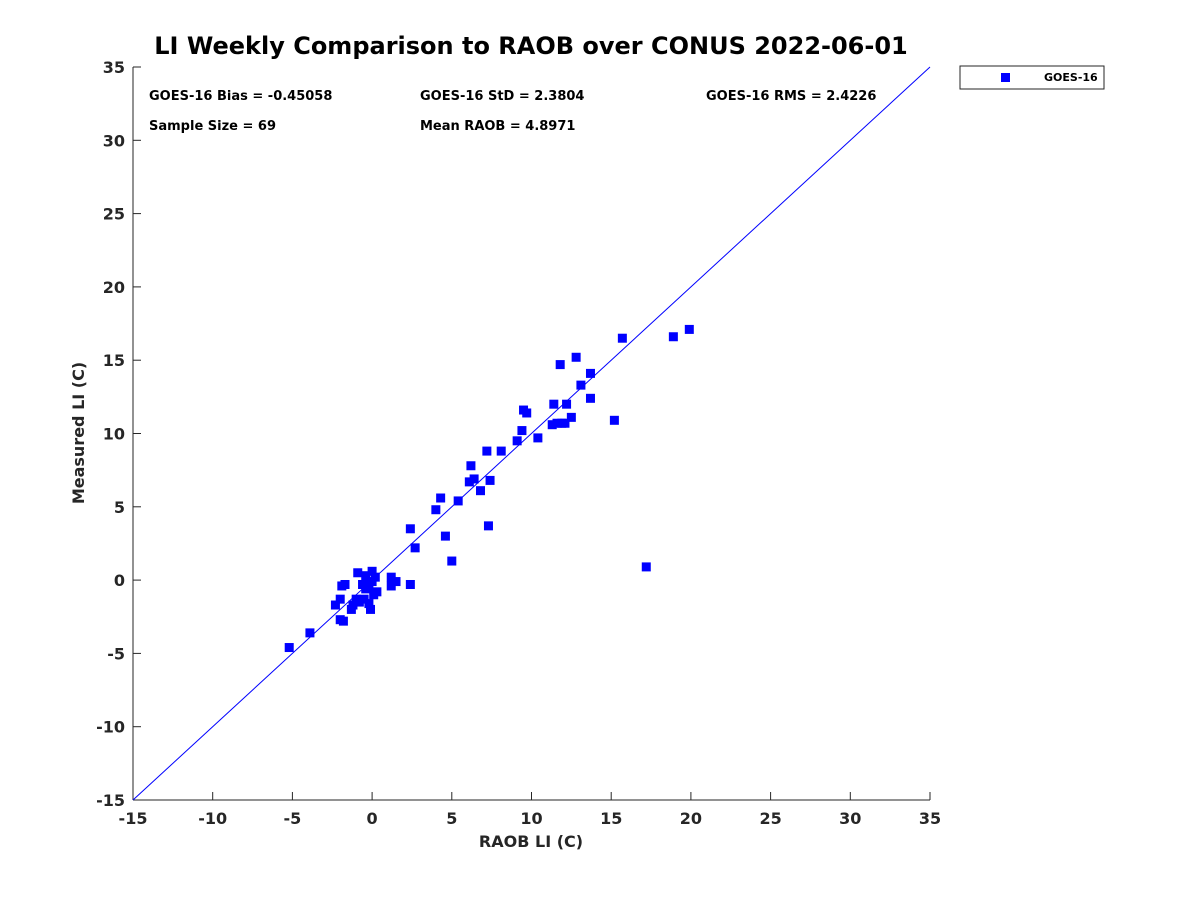 This screenshot has width=1200, height=900. Describe the element at coordinates (114, 214) in the screenshot. I see `y-tick-label: 25` at that location.